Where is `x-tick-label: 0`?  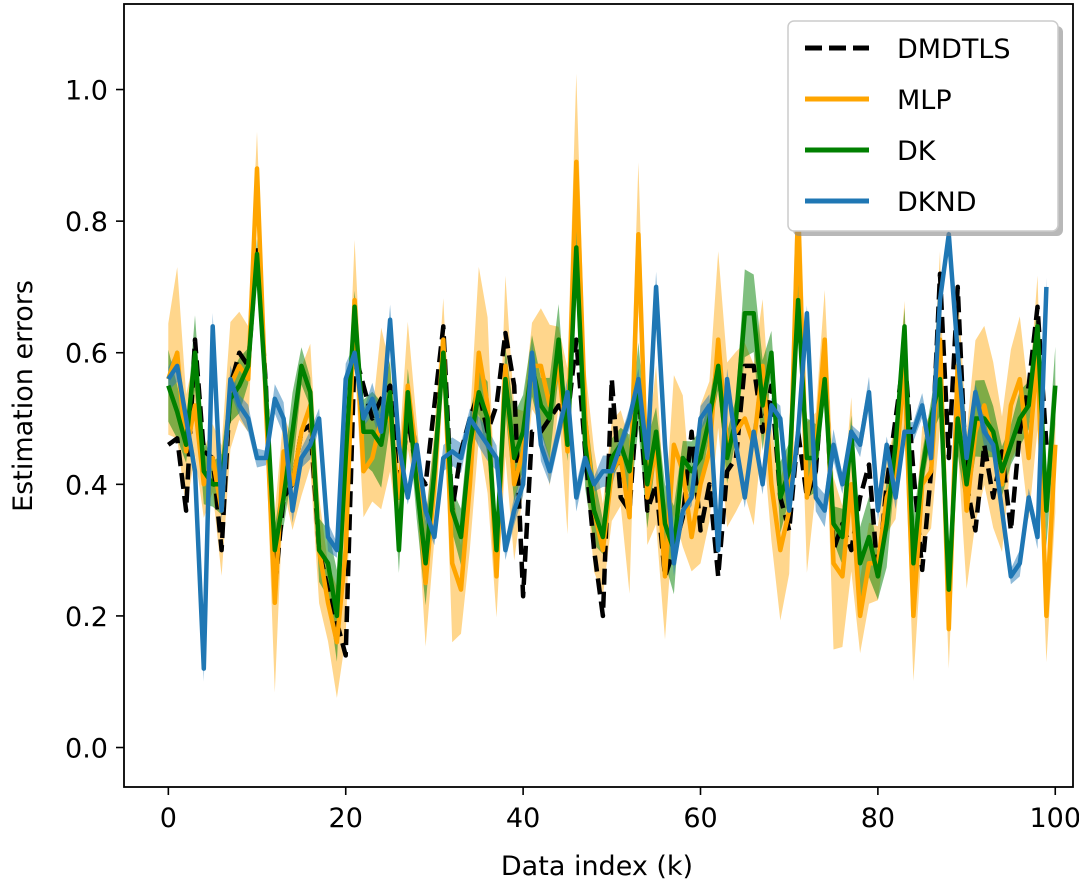
x-tick-label: 0 is located at coordinates (168, 818).